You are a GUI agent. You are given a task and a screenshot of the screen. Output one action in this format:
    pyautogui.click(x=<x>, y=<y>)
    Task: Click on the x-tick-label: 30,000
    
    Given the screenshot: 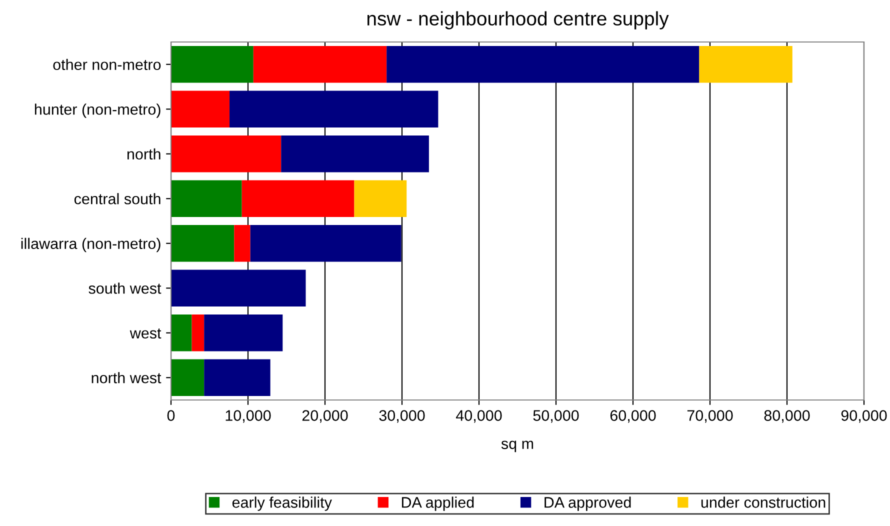 What is the action you would take?
    pyautogui.click(x=402, y=416)
    